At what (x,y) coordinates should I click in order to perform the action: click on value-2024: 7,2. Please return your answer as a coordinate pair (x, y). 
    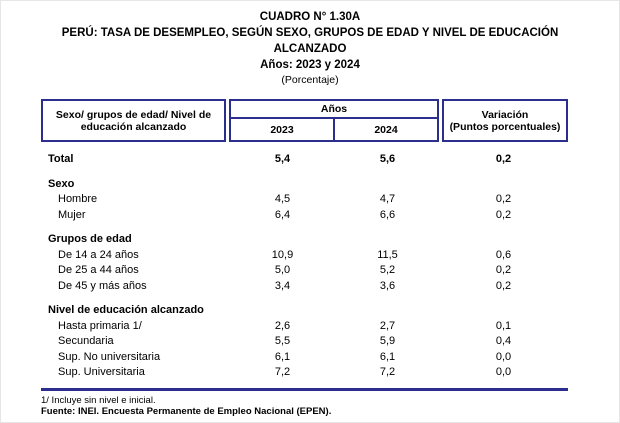
    Looking at the image, I should click on (387, 372).